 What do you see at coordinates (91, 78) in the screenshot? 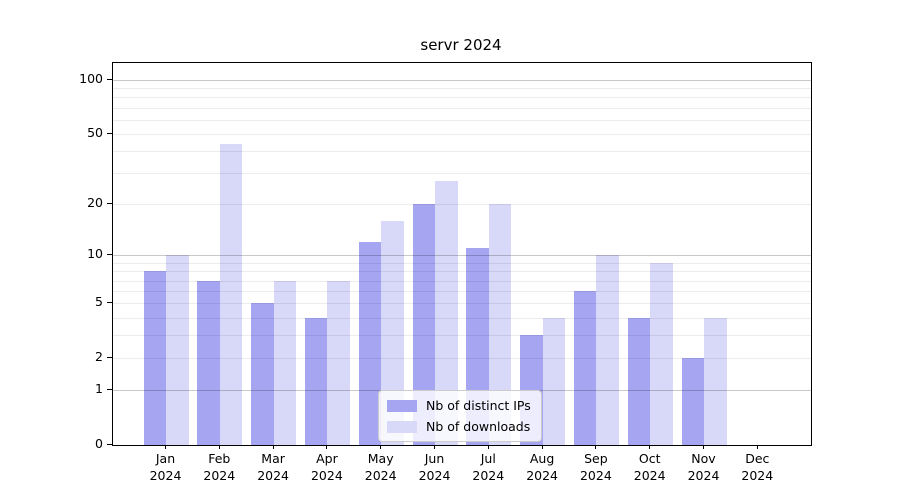
I see `y-tick-label-100: 100` at bounding box center [91, 78].